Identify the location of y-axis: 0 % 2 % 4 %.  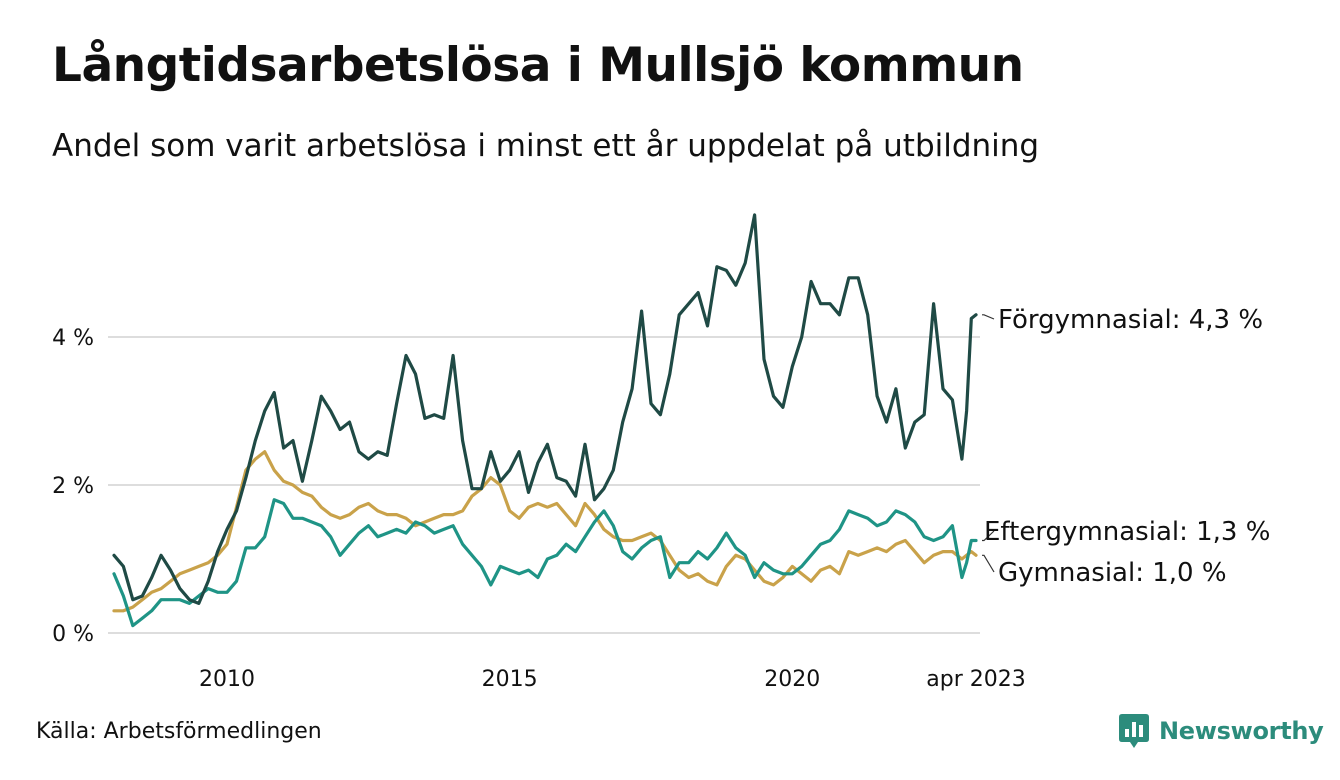
(73, 486).